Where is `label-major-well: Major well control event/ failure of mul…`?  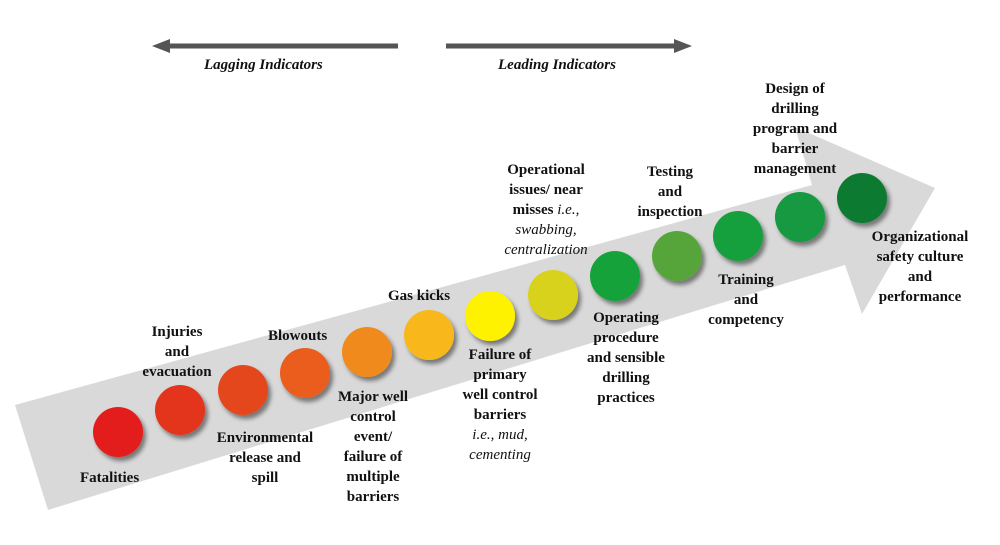 label-major-well: Major well control event/ failure of mul… is located at coordinates (373, 447).